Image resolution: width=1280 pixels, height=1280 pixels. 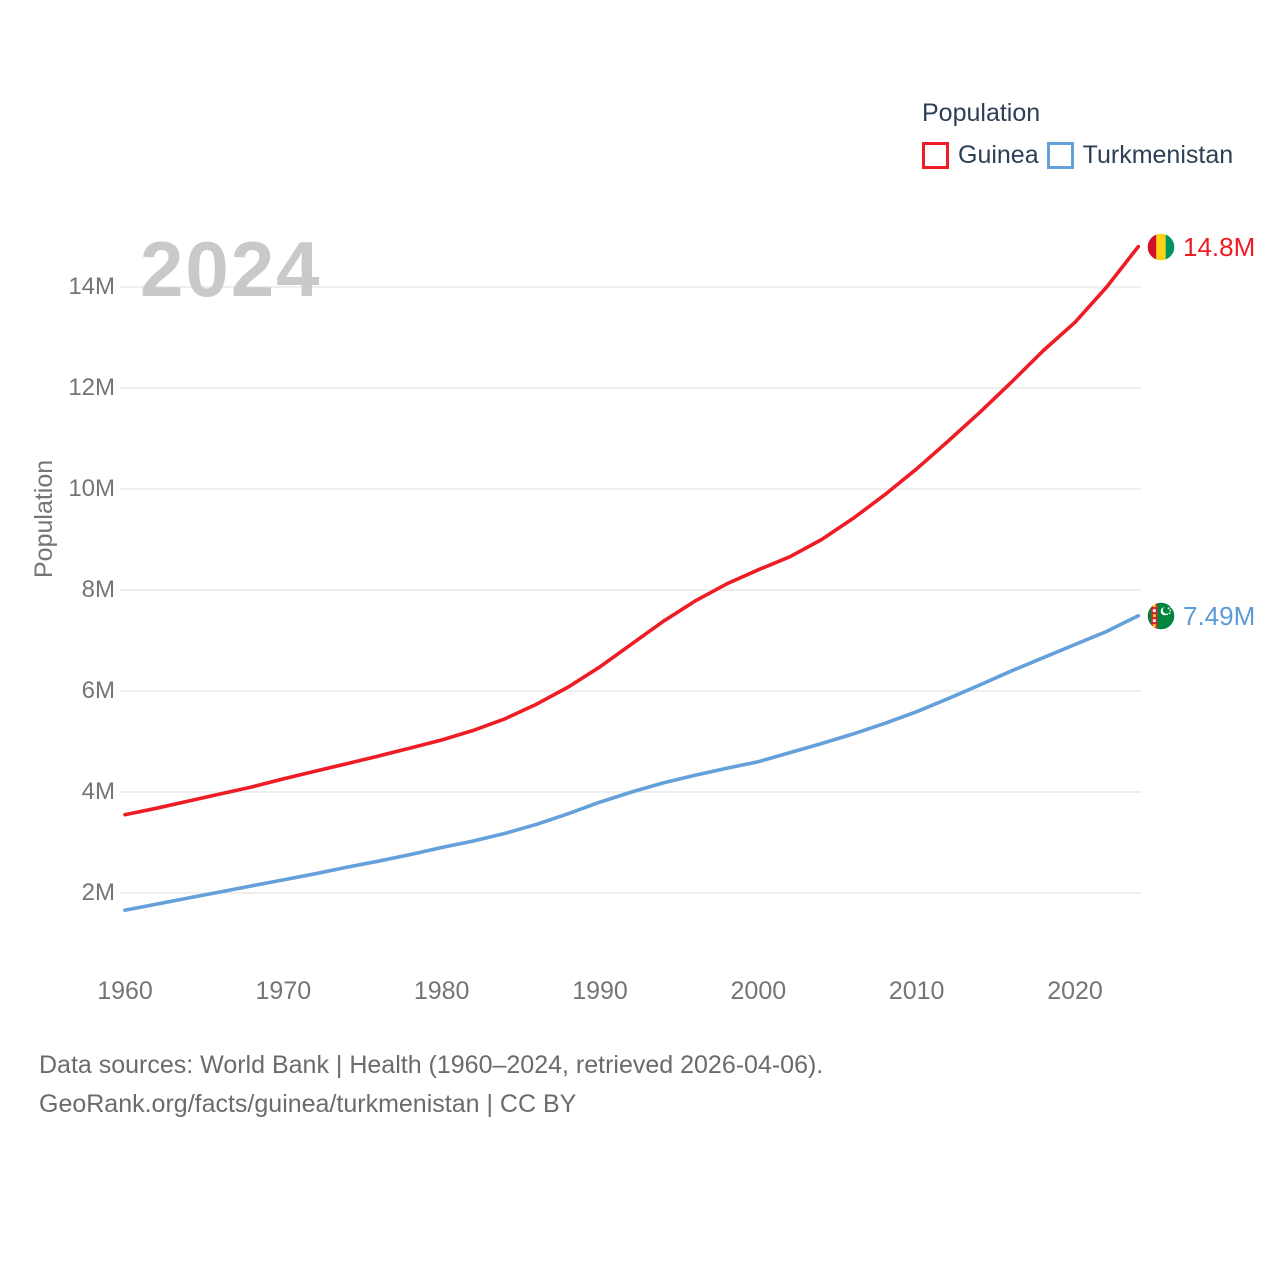 I want to click on y-tick-label: 4M, so click(x=98, y=791).